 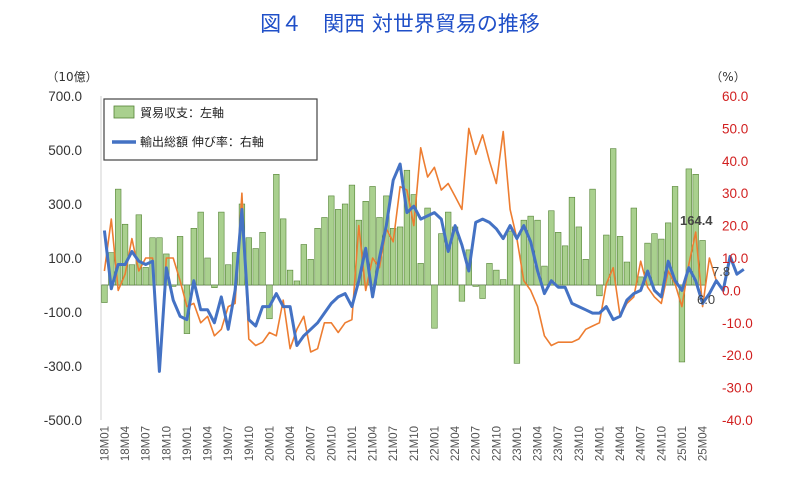 What do you see at coordinates (71, 77) in the screenshot?
I see `left-axis-unit: （10億）` at bounding box center [71, 77].